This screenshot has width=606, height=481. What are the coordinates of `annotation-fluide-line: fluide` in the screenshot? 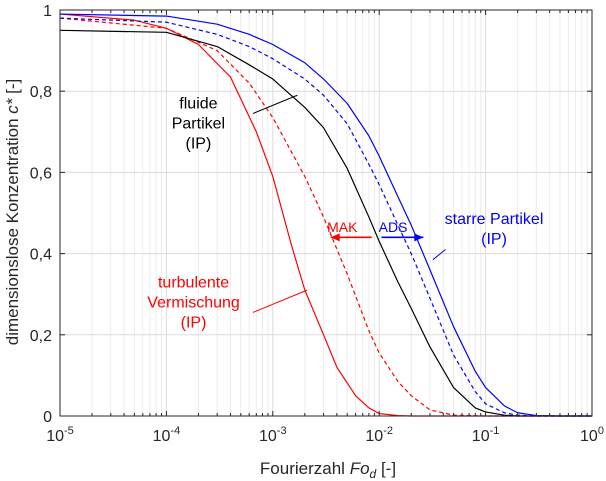 It's located at (198, 104).